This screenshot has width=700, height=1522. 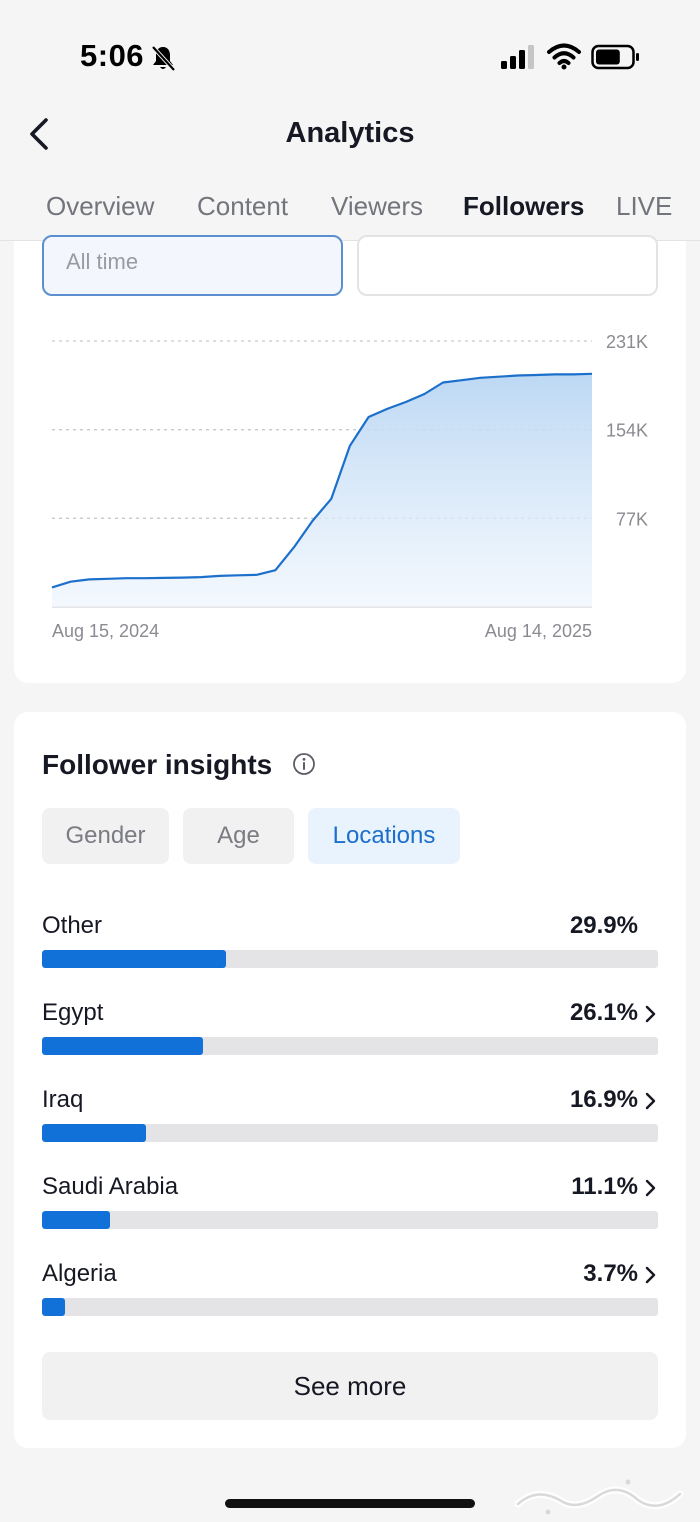 I want to click on insights-title: Follower insights, so click(x=157, y=764).